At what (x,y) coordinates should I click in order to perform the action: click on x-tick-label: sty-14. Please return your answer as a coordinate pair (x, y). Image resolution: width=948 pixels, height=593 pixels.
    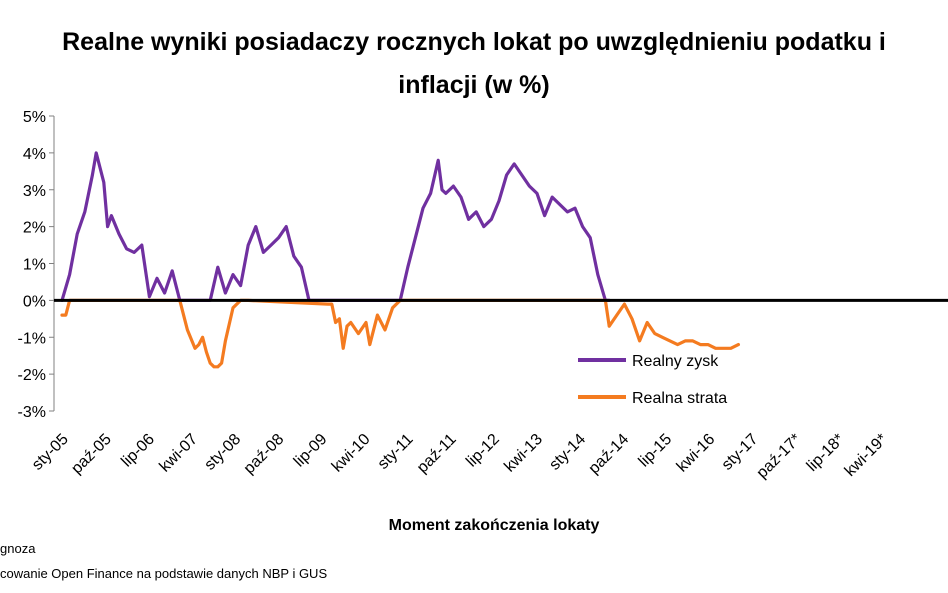
    Looking at the image, I should click on (567, 452).